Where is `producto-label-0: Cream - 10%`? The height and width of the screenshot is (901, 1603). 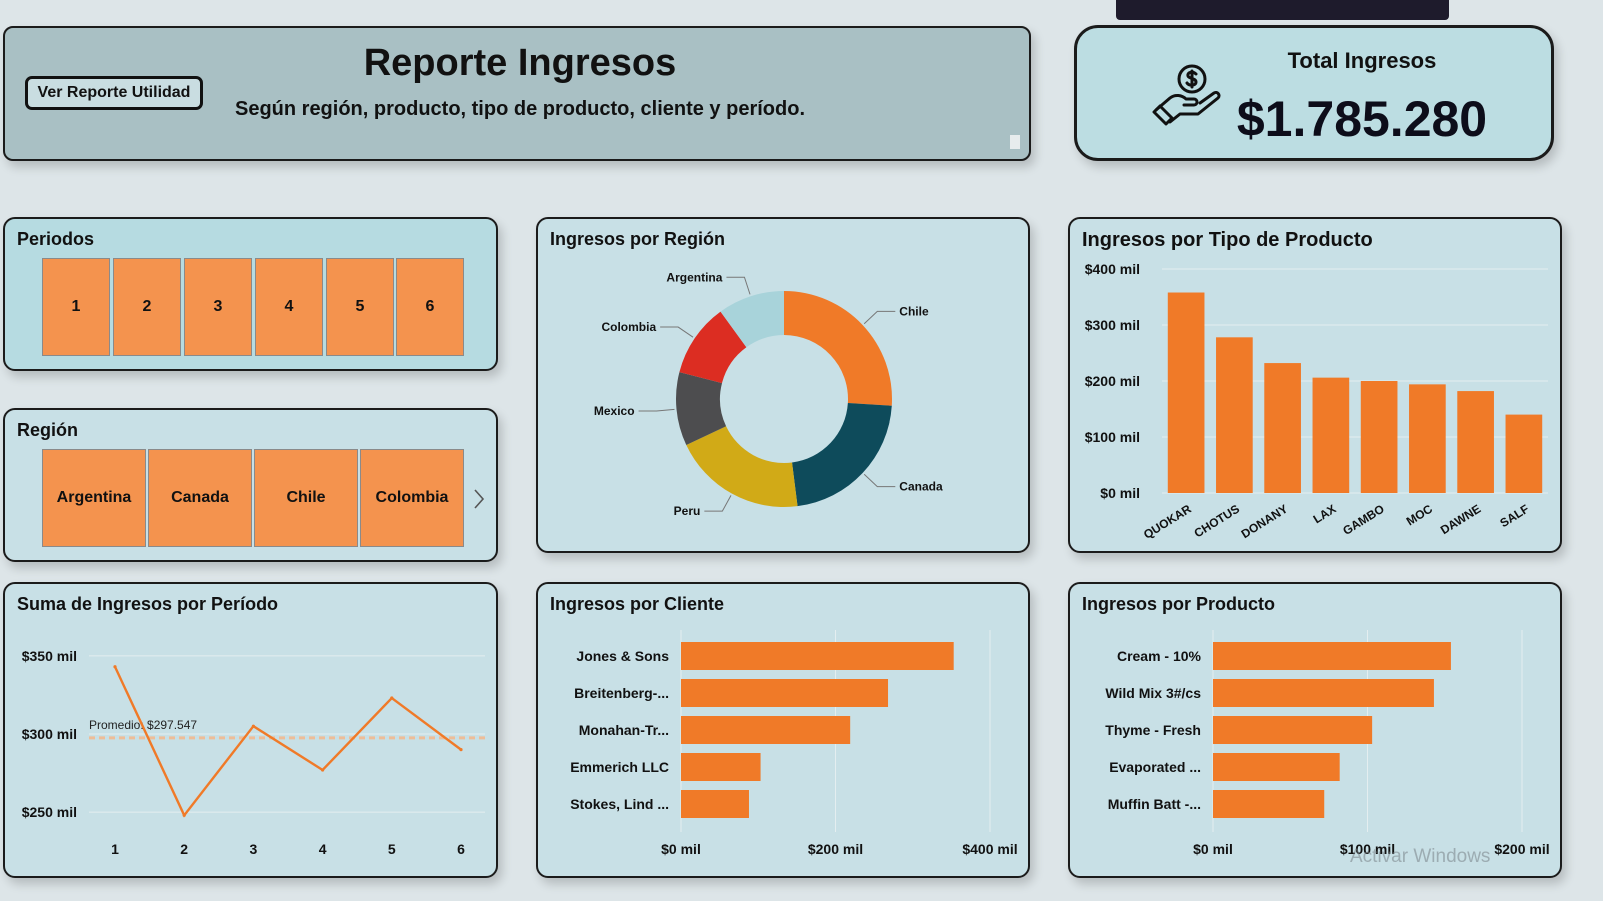 producto-label-0: Cream - 10% is located at coordinates (1159, 656).